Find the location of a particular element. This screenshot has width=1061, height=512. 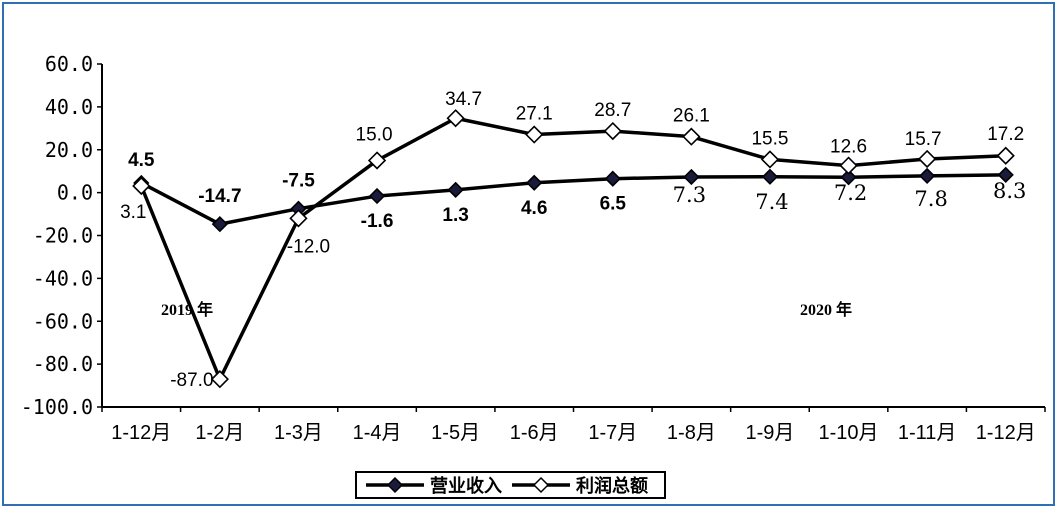

y-tick-label: -60.0 is located at coordinates (63, 321).